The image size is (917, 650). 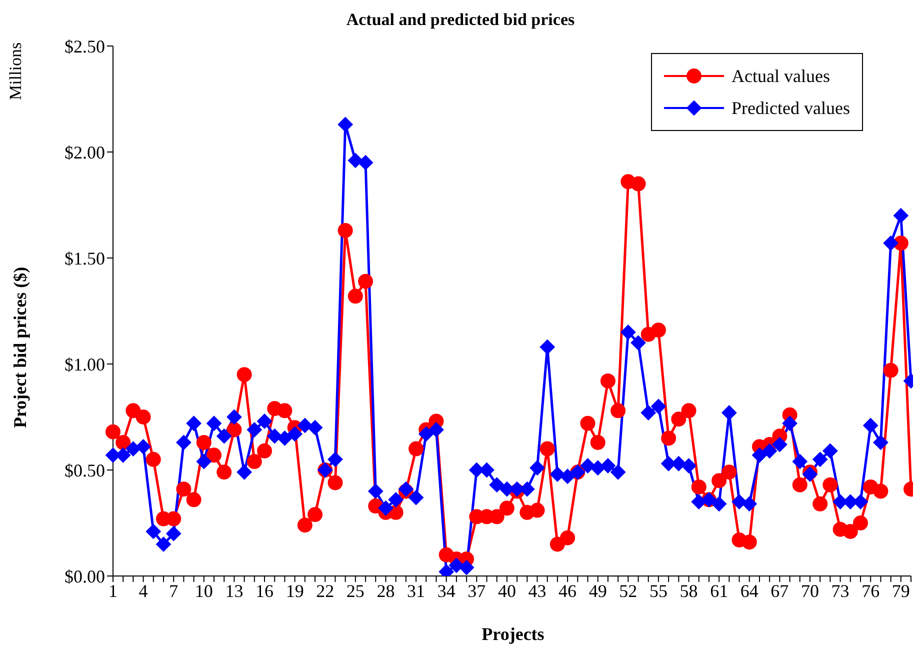 I want to click on y-tick-label: $0.00, so click(x=84, y=576).